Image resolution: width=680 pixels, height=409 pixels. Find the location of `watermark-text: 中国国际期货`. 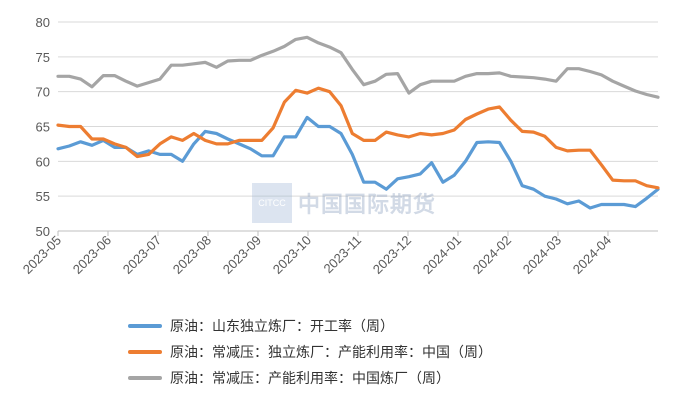

watermark-text: 中国国际期货 is located at coordinates (367, 205).